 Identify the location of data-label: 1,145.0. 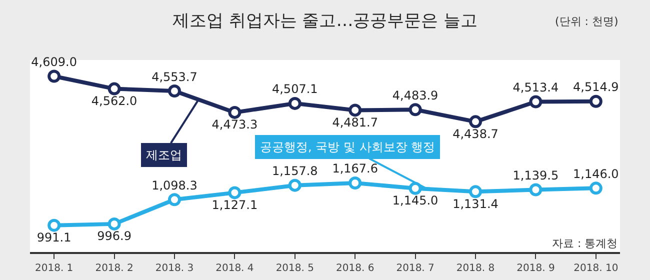
(415, 201).